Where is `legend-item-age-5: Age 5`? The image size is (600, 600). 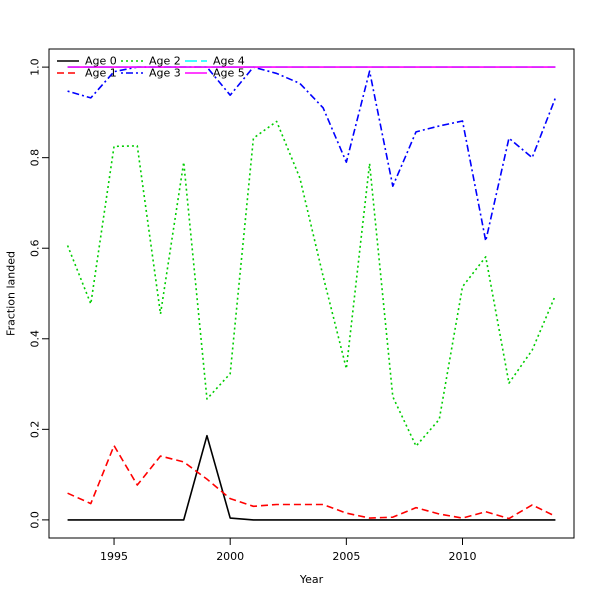 legend-item-age-5: Age 5 is located at coordinates (215, 73).